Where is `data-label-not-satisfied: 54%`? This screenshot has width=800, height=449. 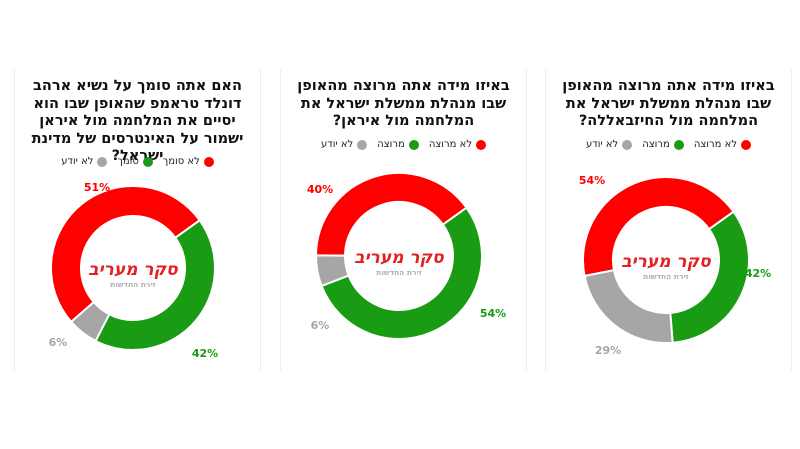 data-label-not-satisfied: 54% is located at coordinates (592, 180).